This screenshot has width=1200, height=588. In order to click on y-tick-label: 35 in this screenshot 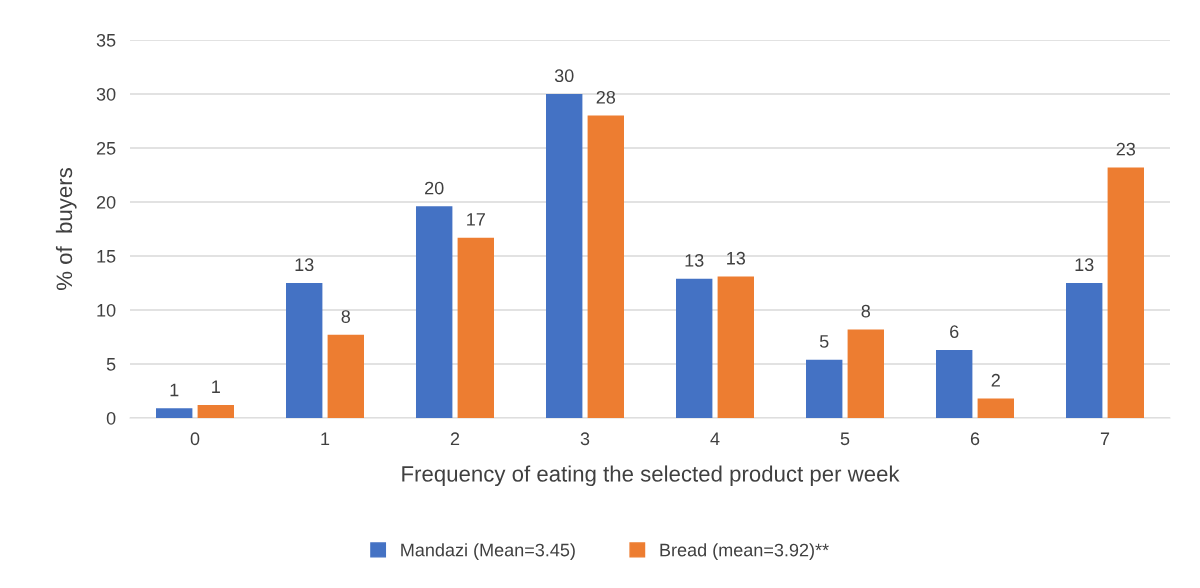, I will do `click(106, 40)`.